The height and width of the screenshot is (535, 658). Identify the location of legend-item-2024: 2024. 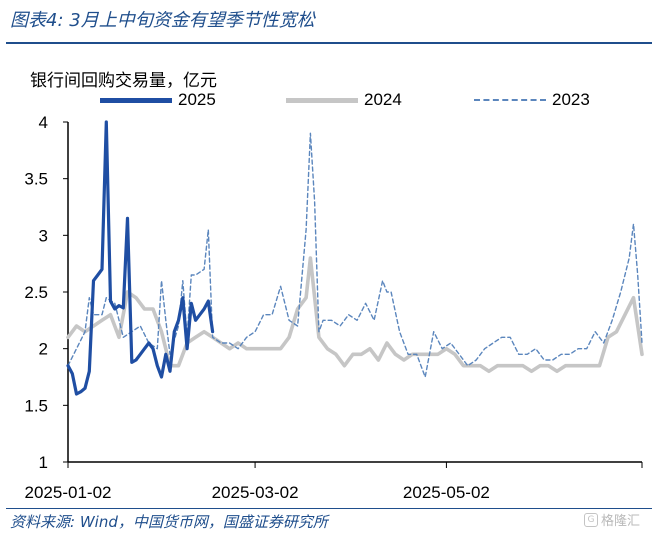
(344, 100).